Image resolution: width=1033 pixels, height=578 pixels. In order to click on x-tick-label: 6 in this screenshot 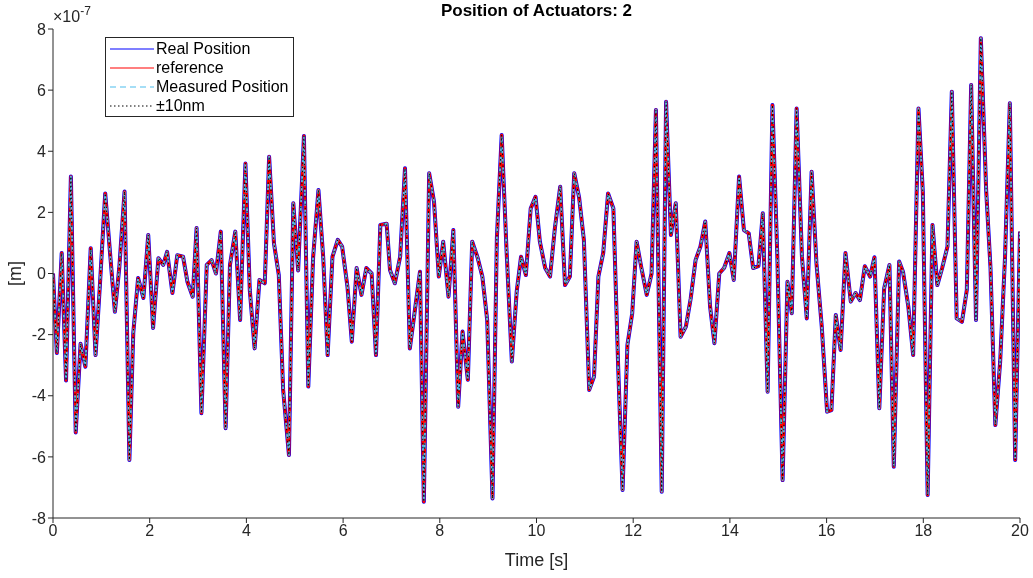, I will do `click(343, 531)`.